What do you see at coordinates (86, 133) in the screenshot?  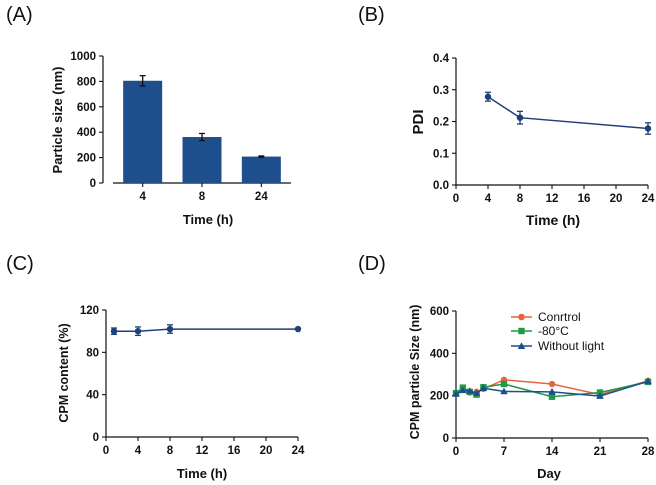 I see `panel-a-y-tick-label: 400` at bounding box center [86, 133].